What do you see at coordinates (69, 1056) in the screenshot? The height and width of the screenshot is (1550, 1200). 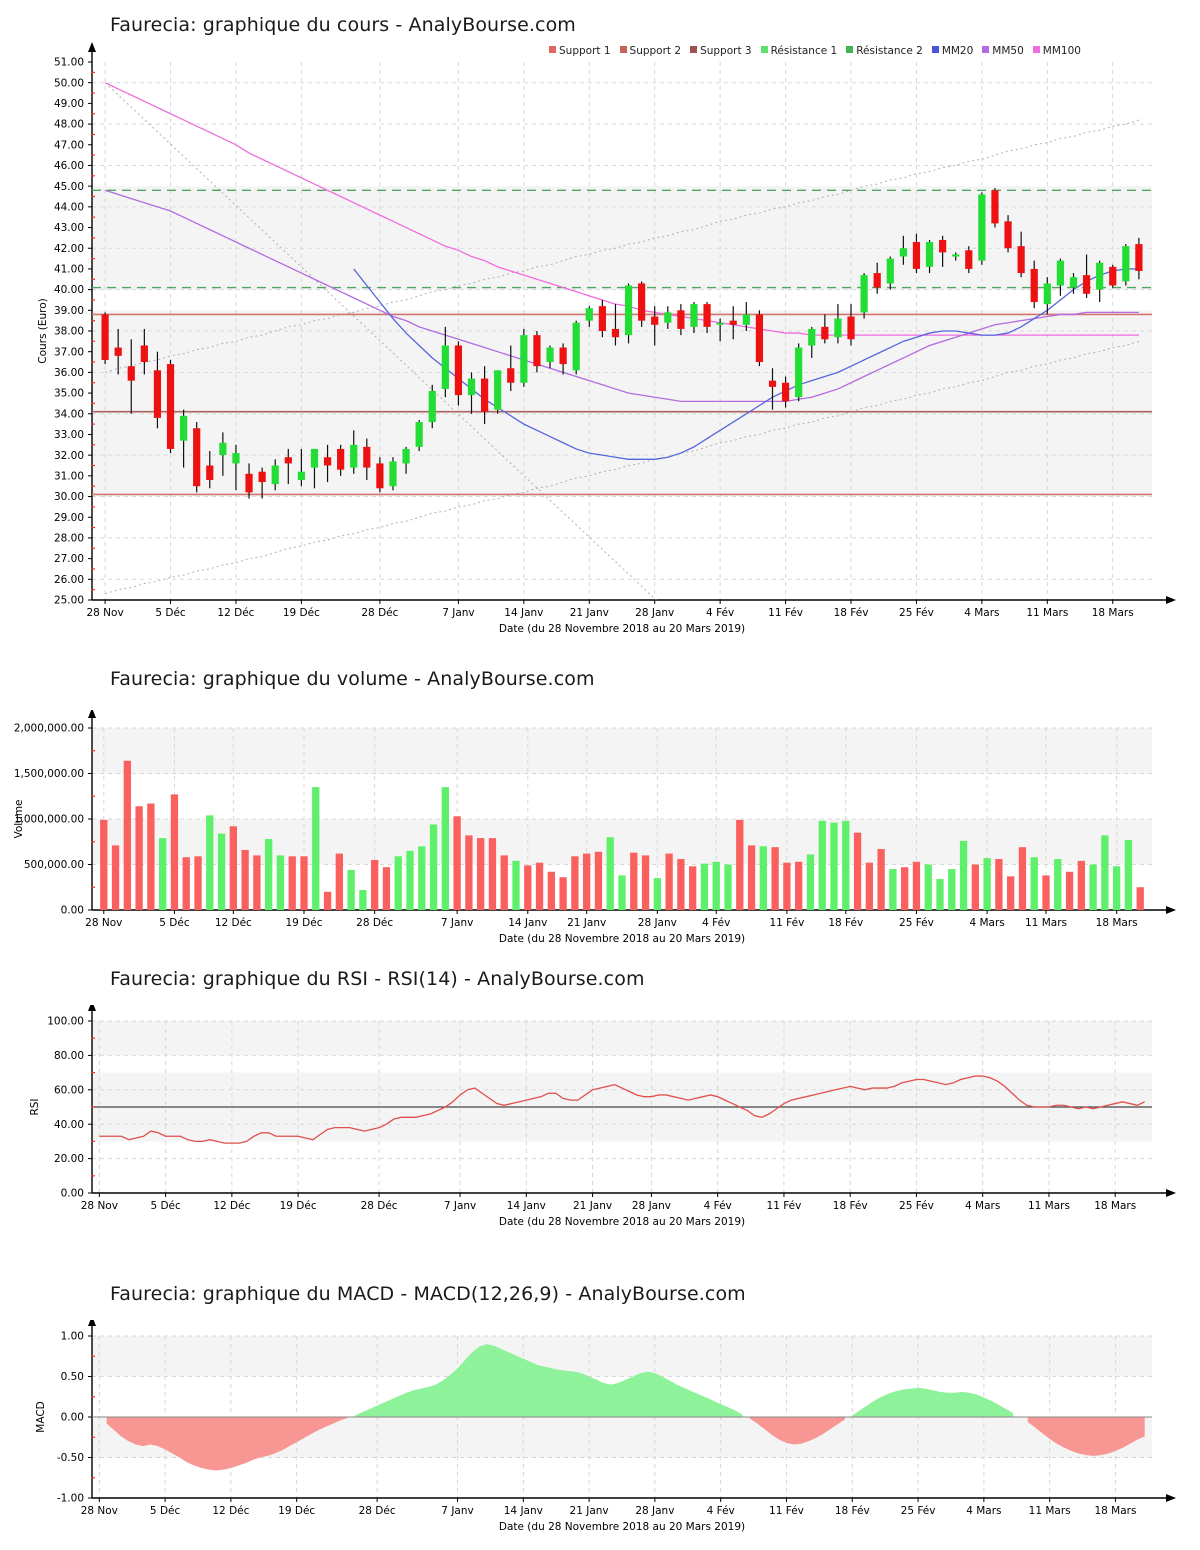 I see `y-tick-label: 80.00` at bounding box center [69, 1056].